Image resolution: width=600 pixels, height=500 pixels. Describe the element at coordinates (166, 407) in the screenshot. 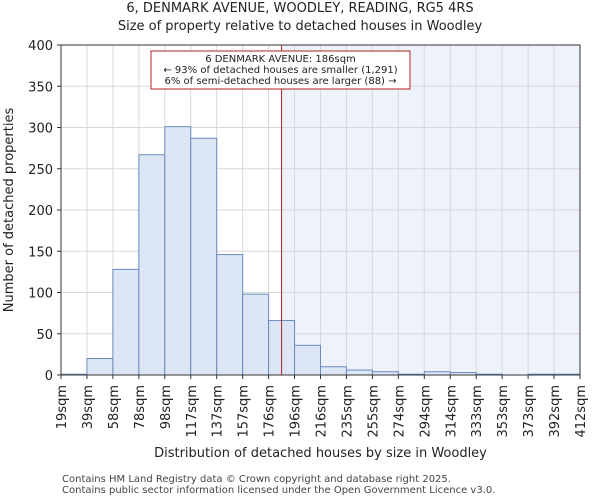

I see `x-tick-label: 98sqm` at that location.